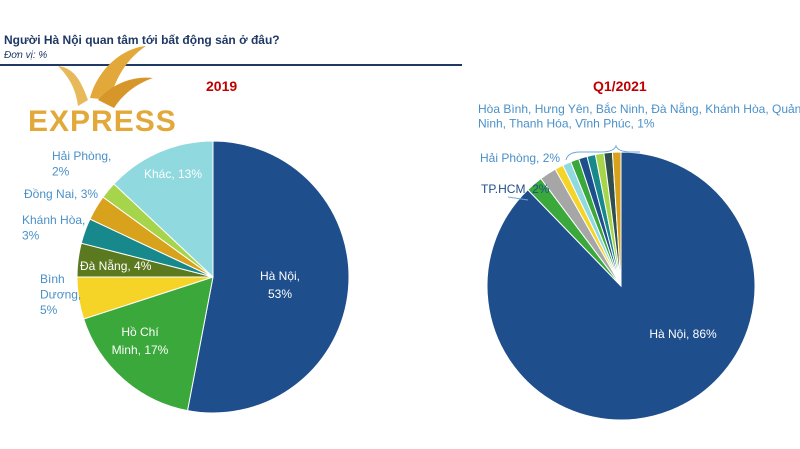 The image size is (800, 449). What do you see at coordinates (163, 209) in the screenshot?
I see `pie-2019-slice-khác` at bounding box center [163, 209].